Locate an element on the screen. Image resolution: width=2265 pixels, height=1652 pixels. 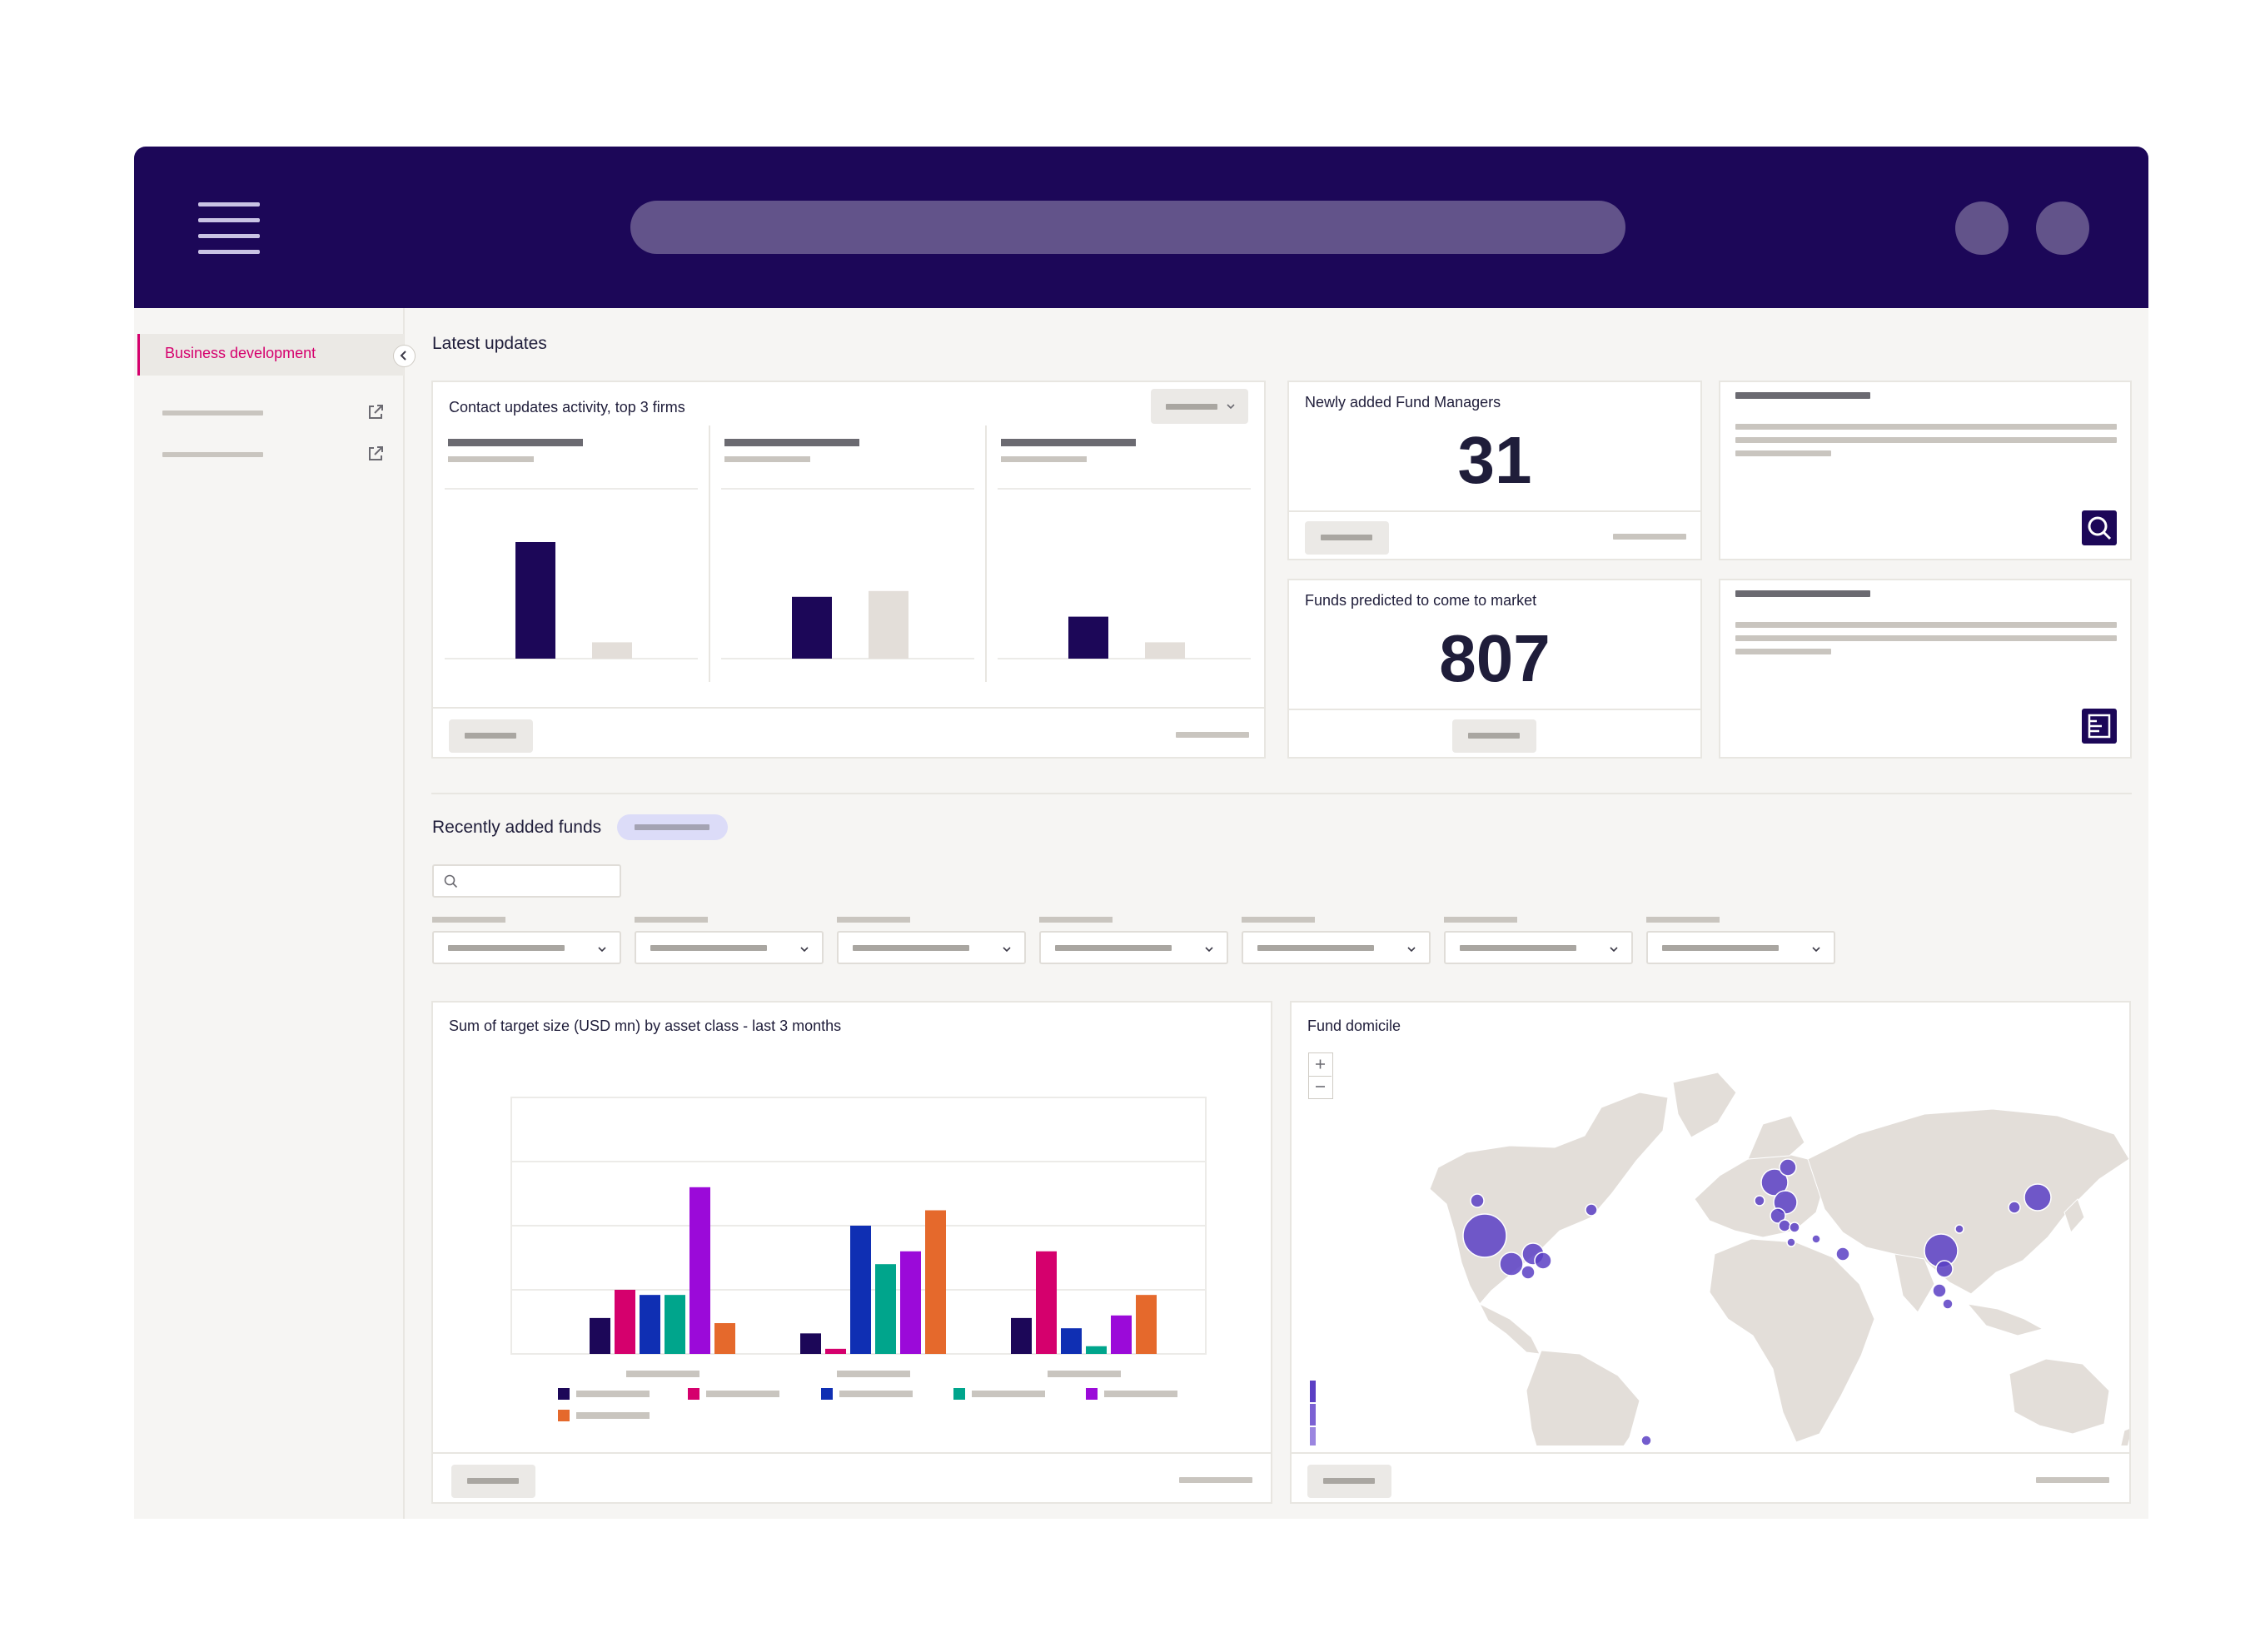
map-zoom-control is located at coordinates (1320, 1075).